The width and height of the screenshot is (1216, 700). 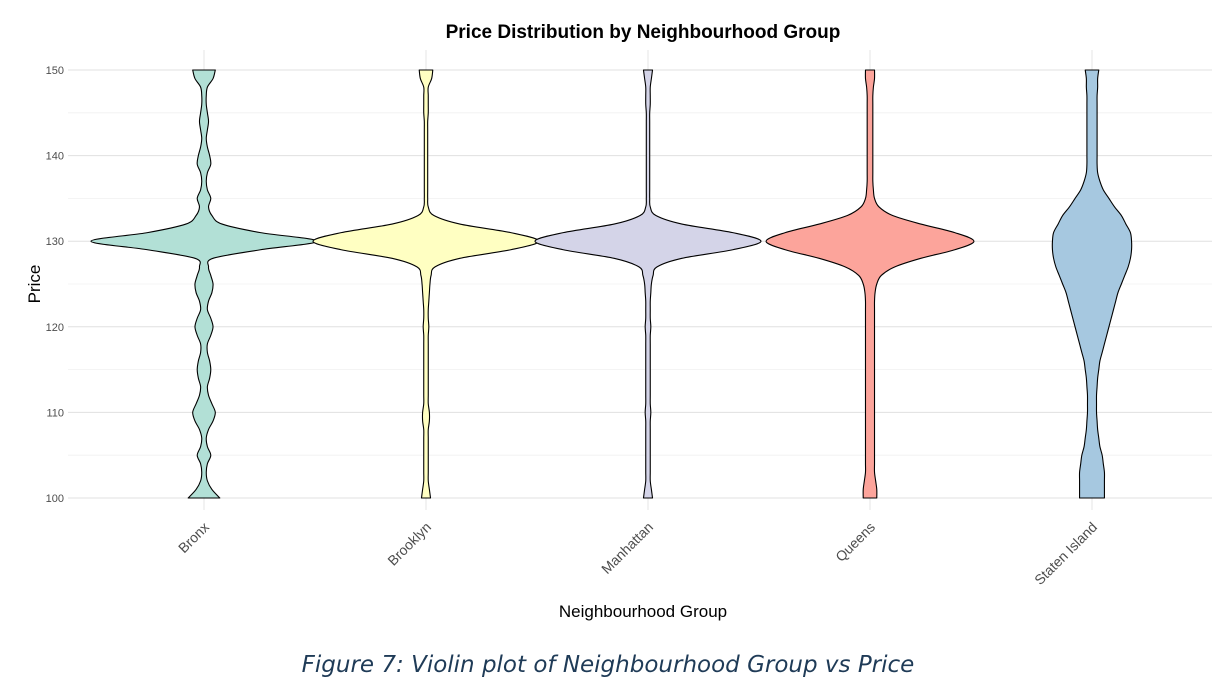 I want to click on violin-staten-island, so click(x=1092, y=284).